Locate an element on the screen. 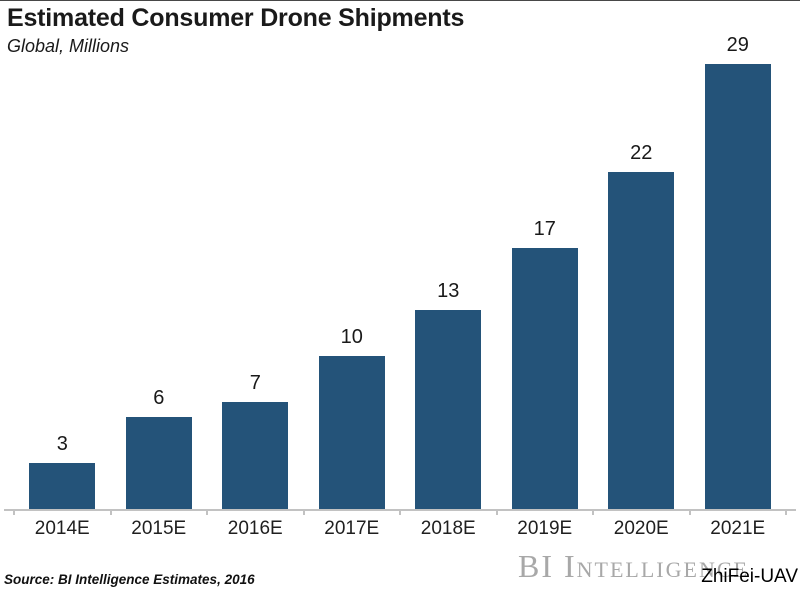  bar-group: 6 is located at coordinates (159, 279).